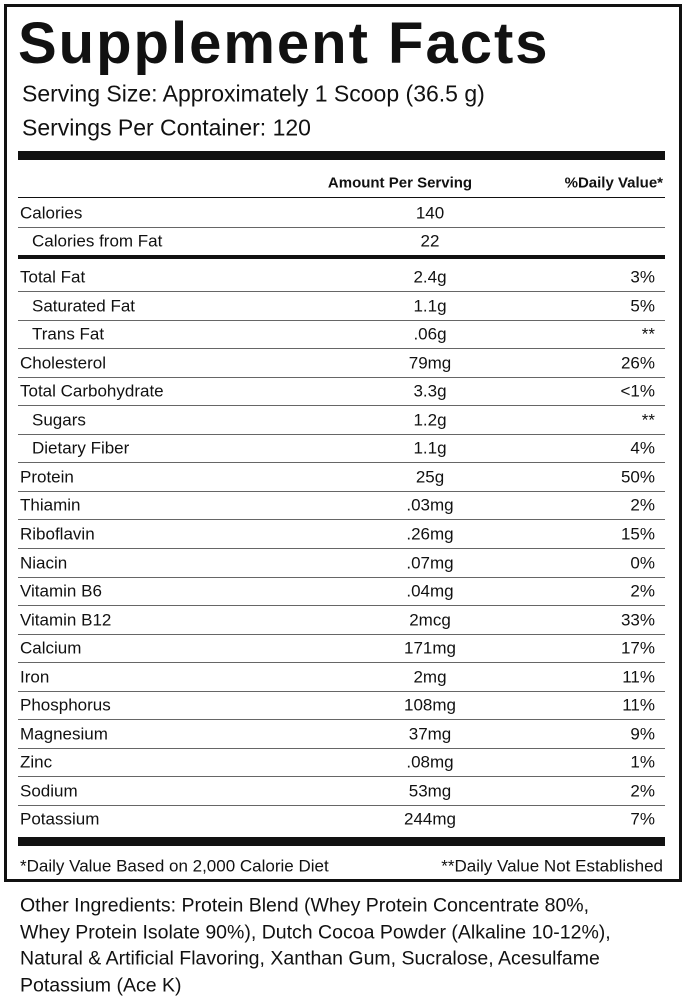 The width and height of the screenshot is (687, 1000). I want to click on amount: .04mg, so click(430, 591).